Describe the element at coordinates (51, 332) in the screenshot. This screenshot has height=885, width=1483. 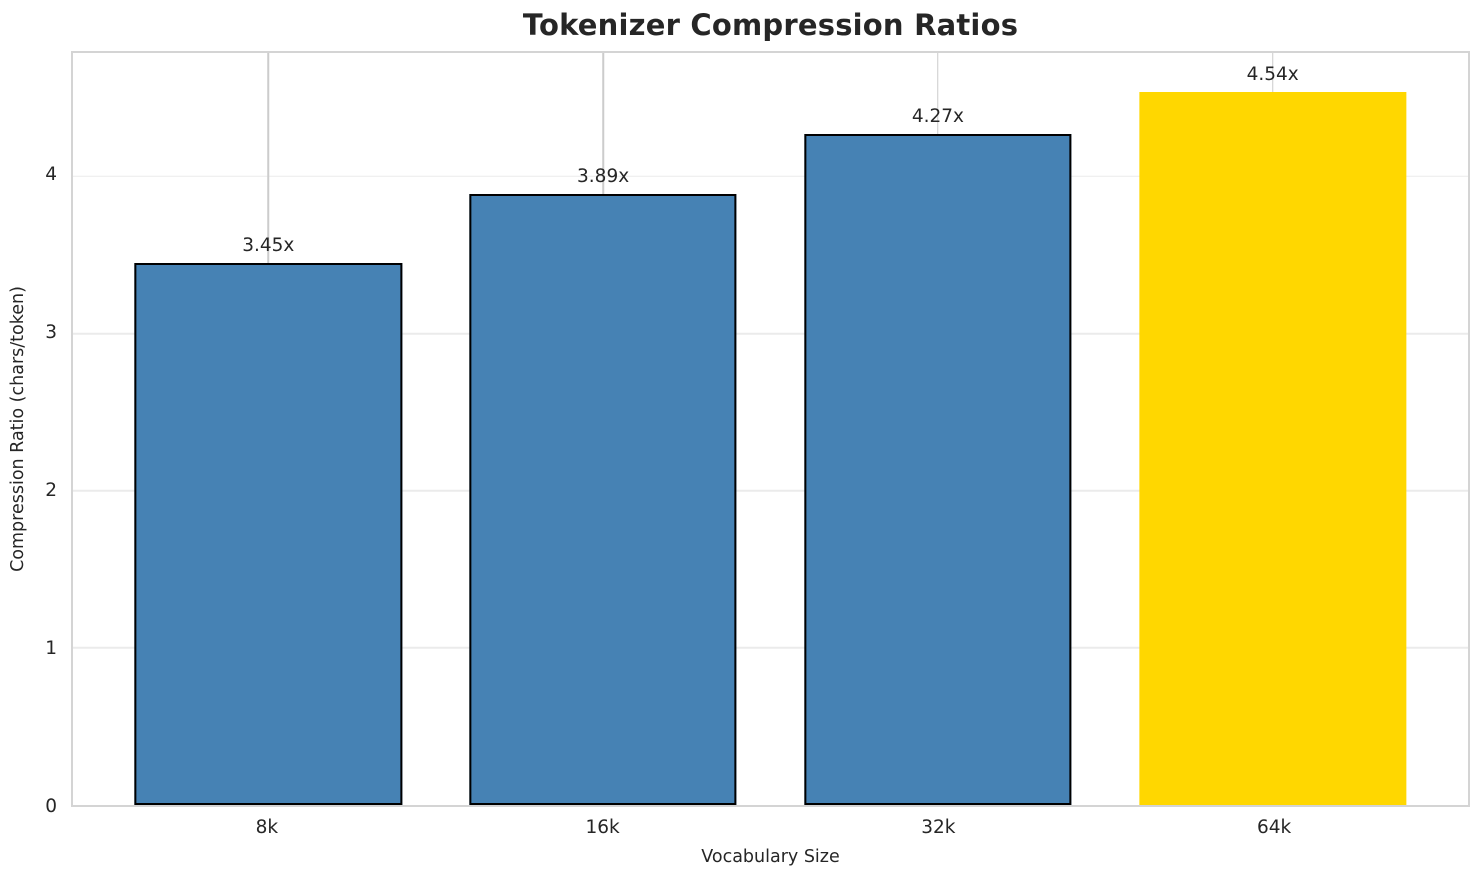
I see `y-tick-3: 3` at that location.